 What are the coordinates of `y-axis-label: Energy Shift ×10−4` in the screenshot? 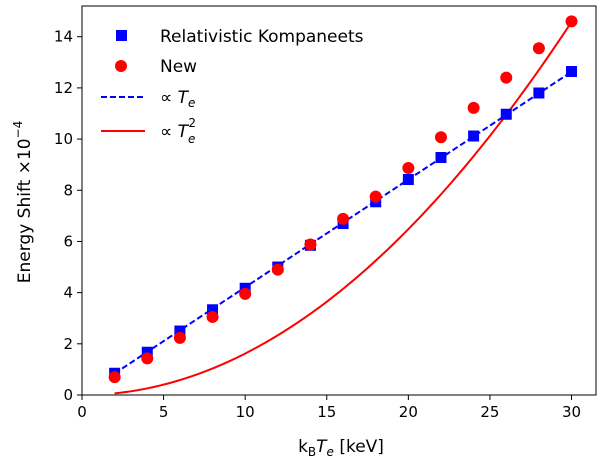 It's located at (23, 202).